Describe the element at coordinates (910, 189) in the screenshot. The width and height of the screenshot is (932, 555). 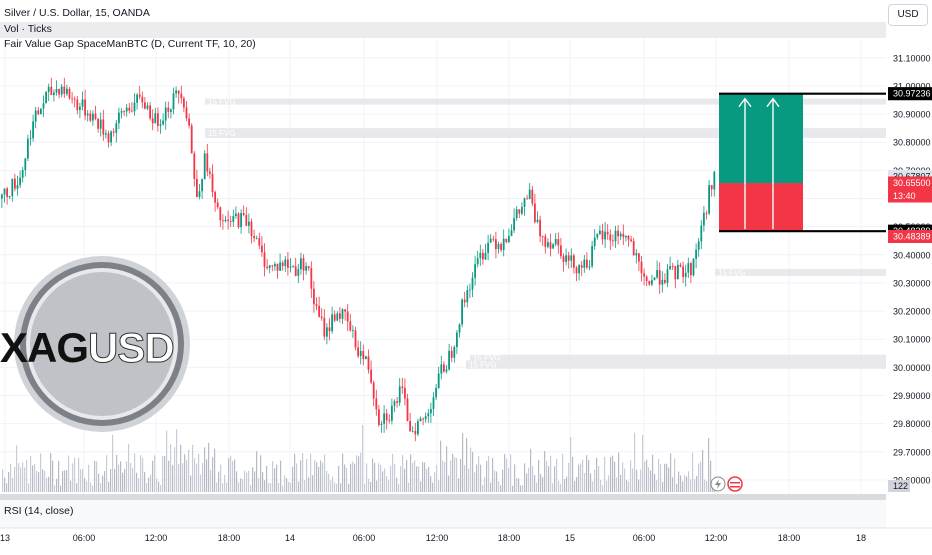
I see `price-label-bg` at that location.